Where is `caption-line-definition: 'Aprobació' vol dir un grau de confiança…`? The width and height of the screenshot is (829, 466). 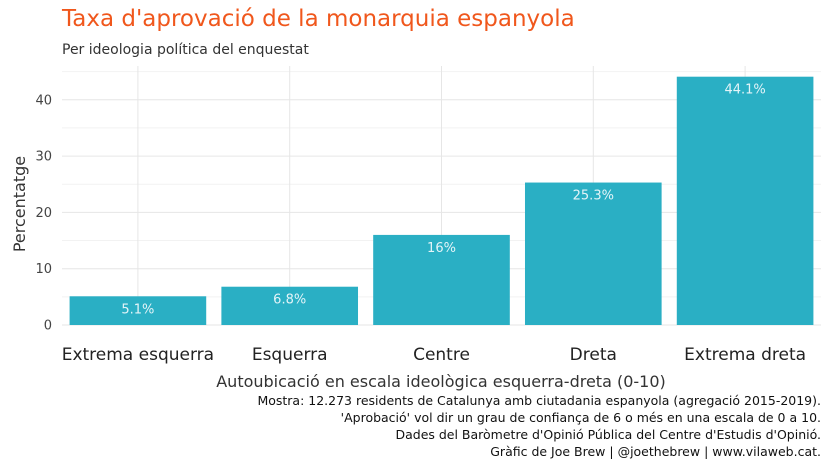
caption-line-definition: 'Aprobació' vol dir un grau de confiança… is located at coordinates (580, 417).